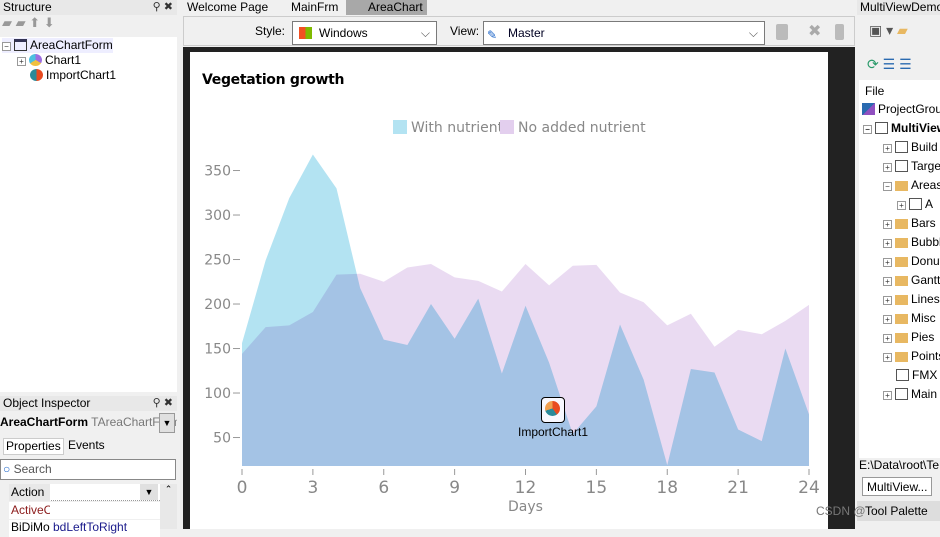 This screenshot has width=940, height=537. Describe the element at coordinates (888, 30) in the screenshot. I see `new-icon: ▣ ▾ ▰` at that location.